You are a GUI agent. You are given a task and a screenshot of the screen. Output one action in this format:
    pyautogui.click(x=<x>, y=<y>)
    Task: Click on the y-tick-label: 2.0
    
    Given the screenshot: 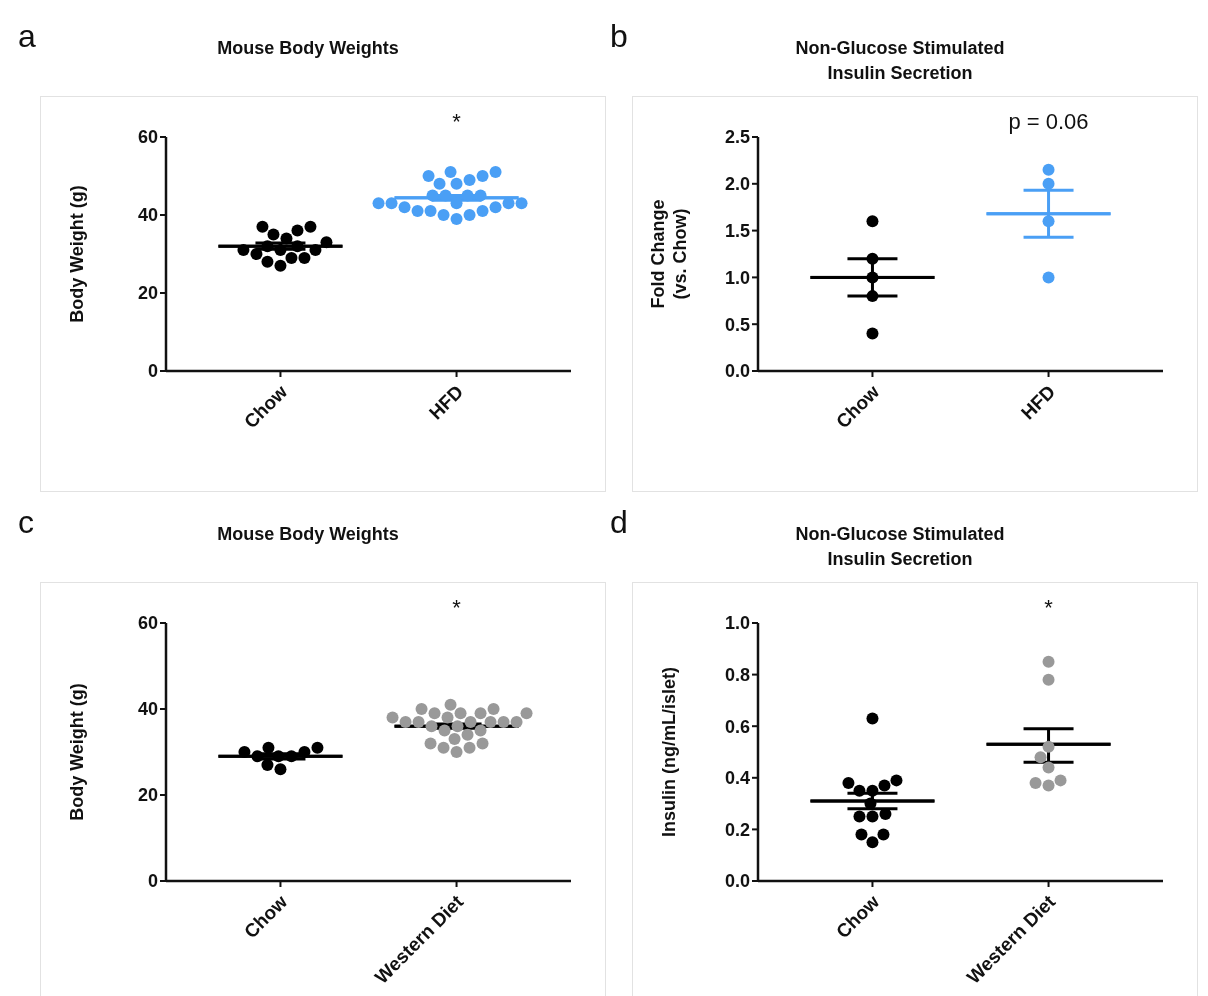 What is the action you would take?
    pyautogui.click(x=737, y=184)
    